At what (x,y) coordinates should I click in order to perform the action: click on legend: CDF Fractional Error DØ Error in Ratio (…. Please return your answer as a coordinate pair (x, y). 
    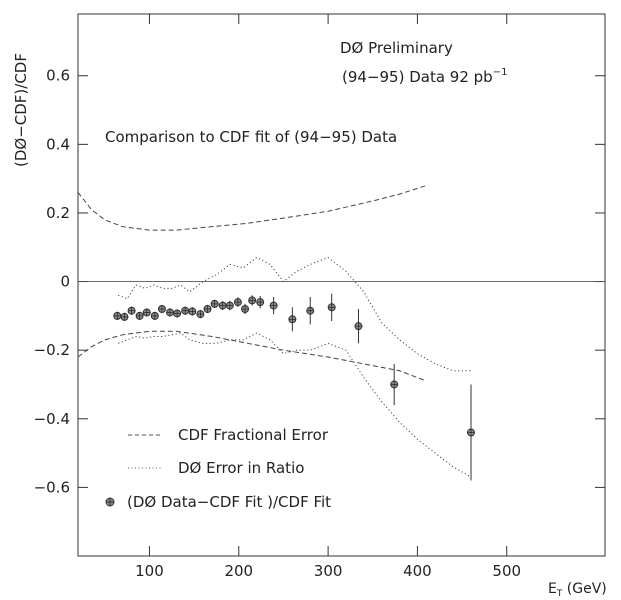
    Looking at the image, I should click on (218, 468).